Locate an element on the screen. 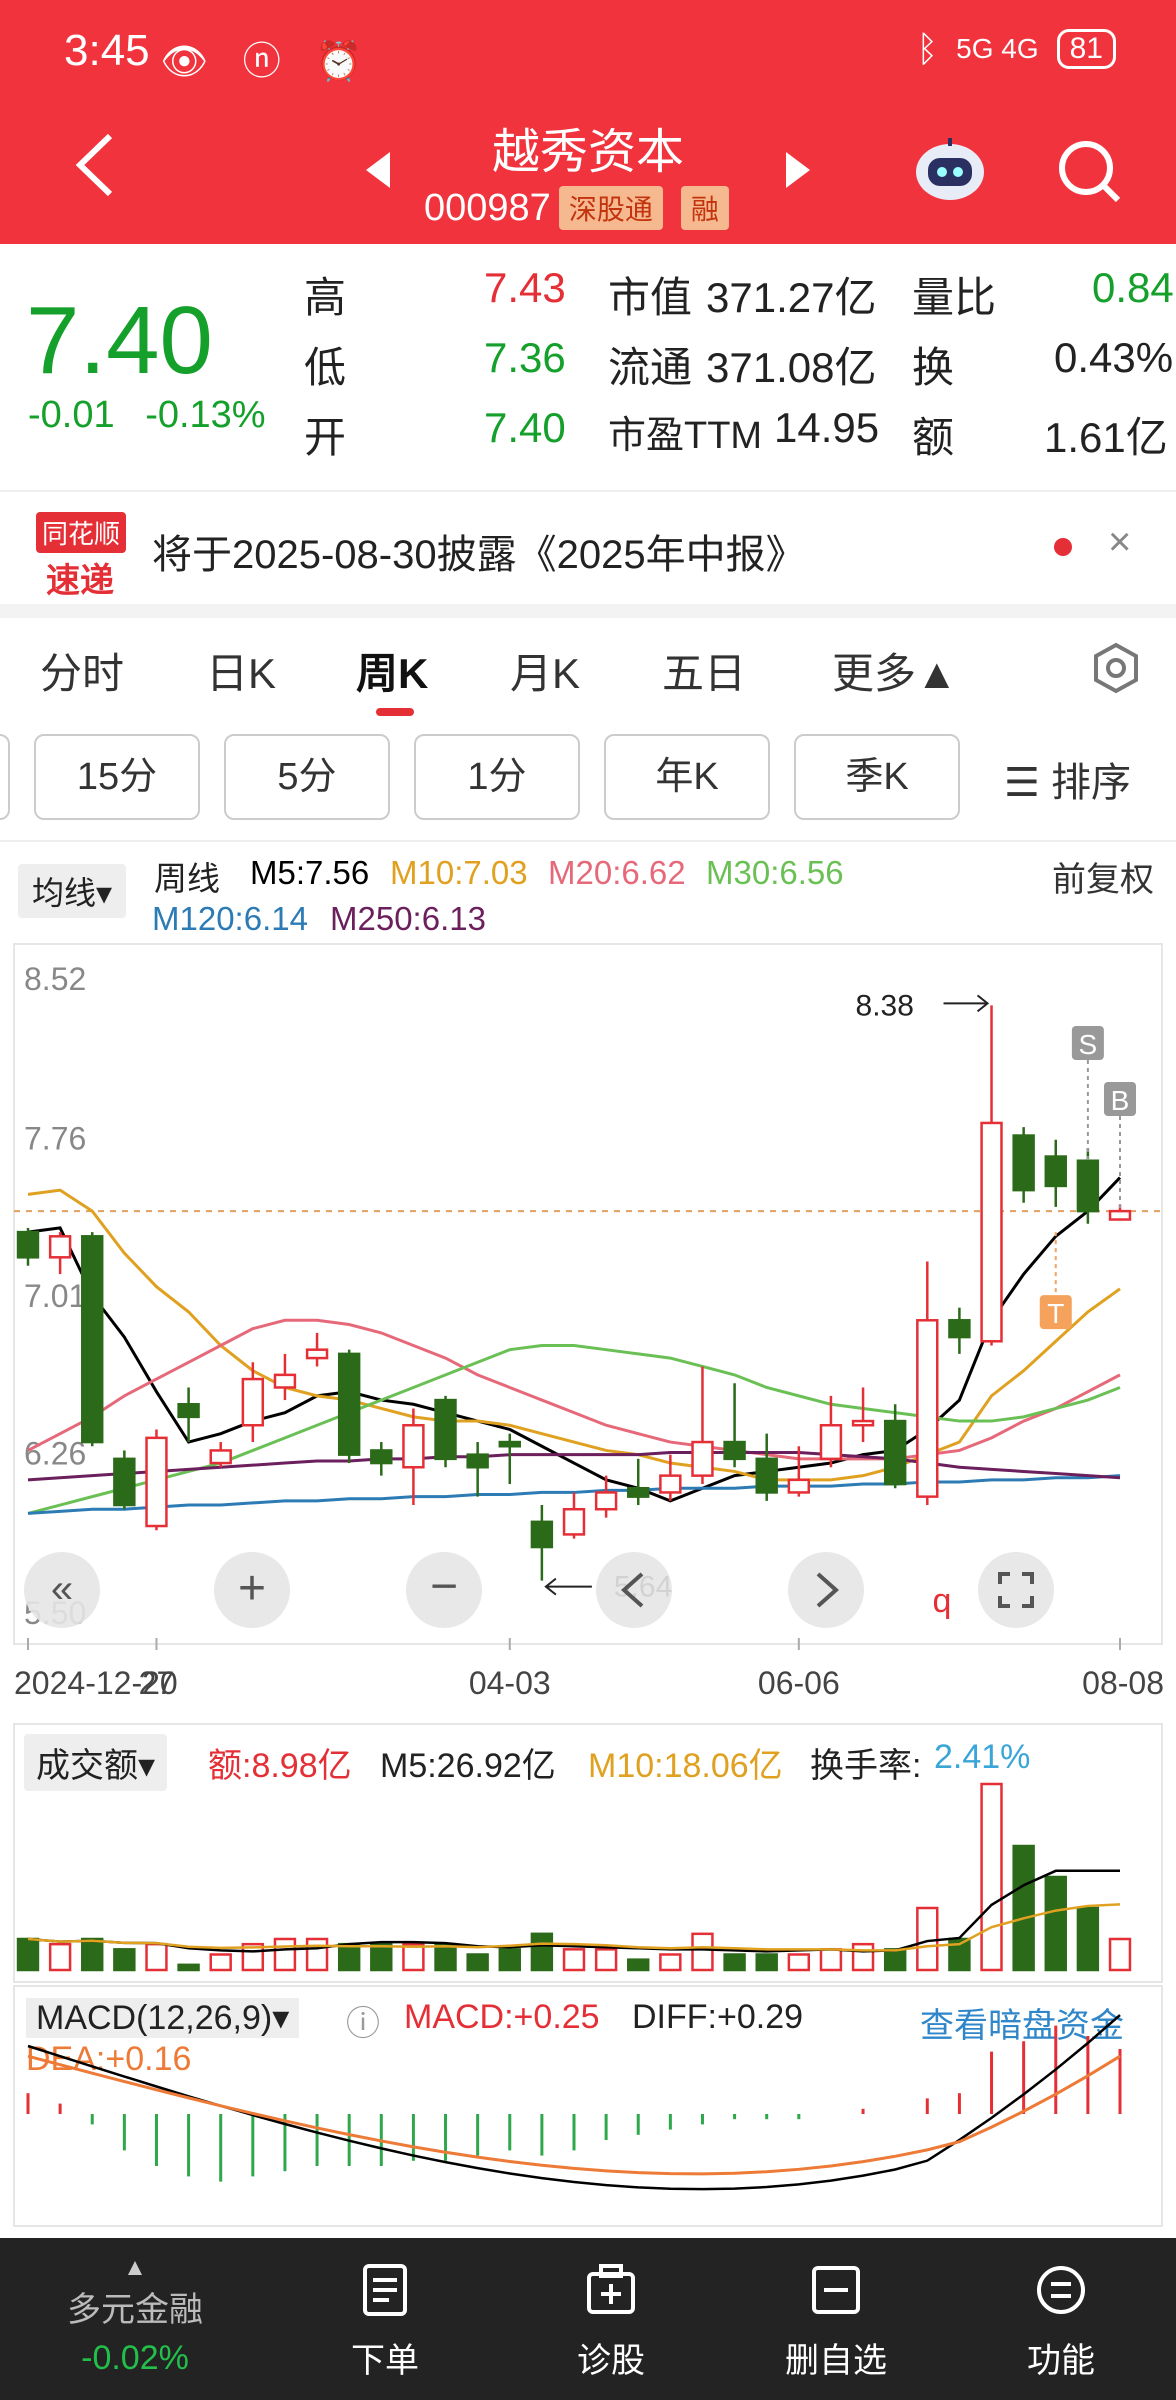 This screenshot has height=2400, width=1176. stock-code-row: 000987 深股通 融 is located at coordinates (576, 208).